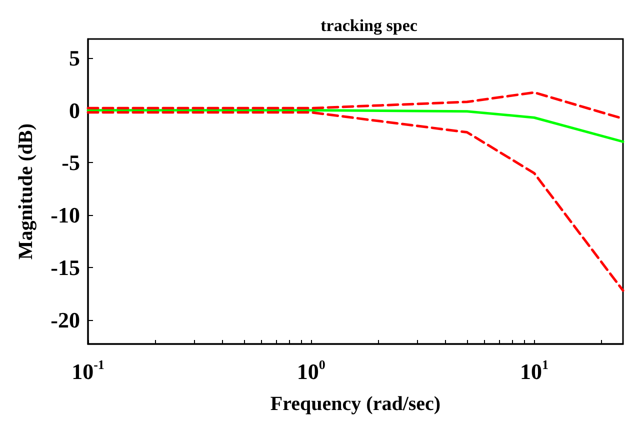  What do you see at coordinates (74, 110) in the screenshot?
I see `y-tick-label: 0` at bounding box center [74, 110].